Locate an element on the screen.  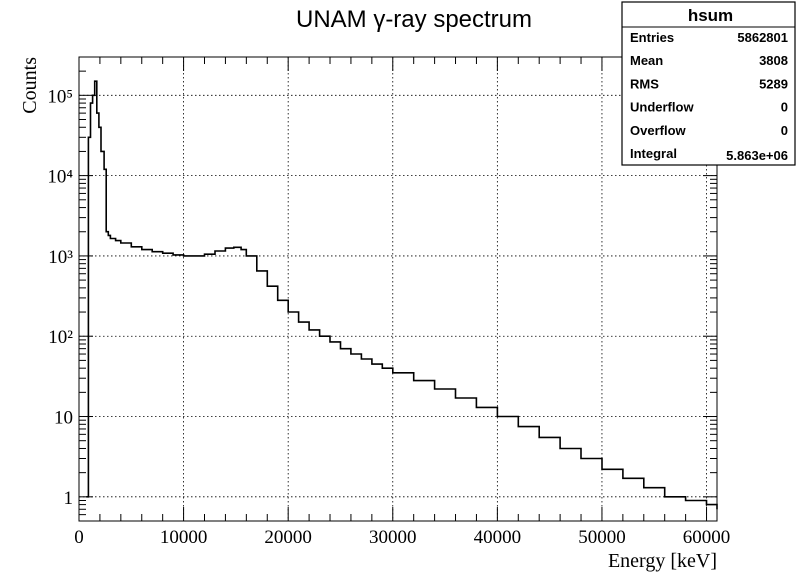
x-axis-label: Energy [keV] is located at coordinates (662, 561).